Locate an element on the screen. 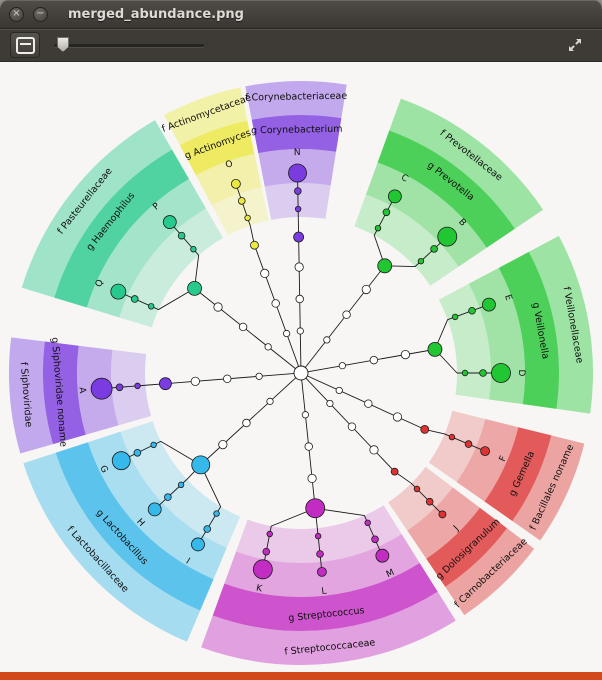 The height and width of the screenshot is (680, 602). leaf-node-B is located at coordinates (447, 236).